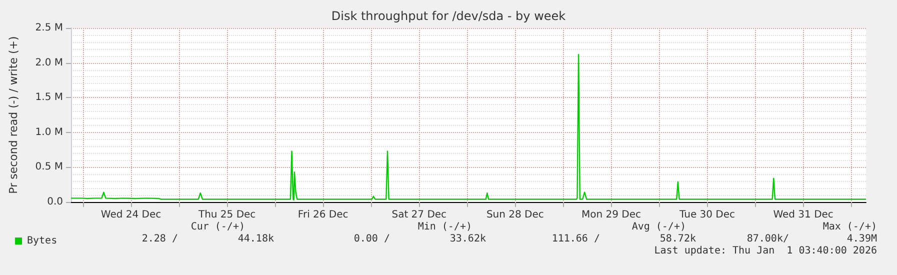 The width and height of the screenshot is (897, 275). What do you see at coordinates (468, 239) in the screenshot?
I see `text: 33.62k` at bounding box center [468, 239].